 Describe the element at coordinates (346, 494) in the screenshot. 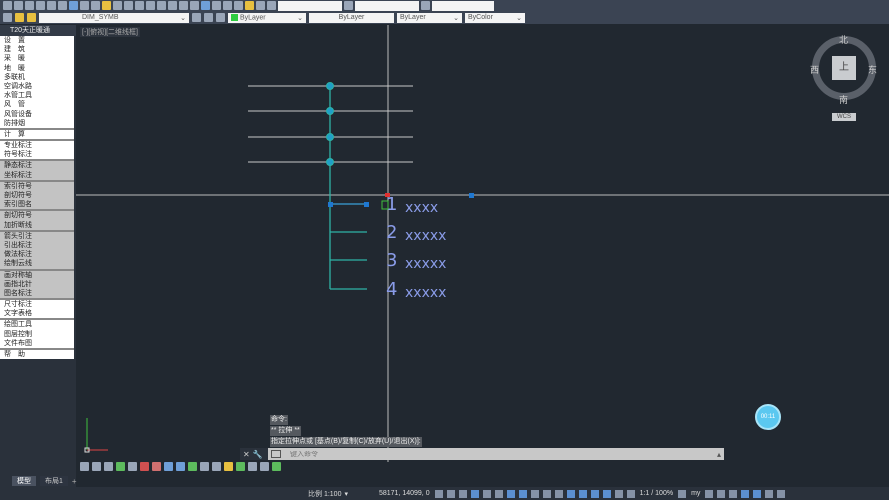

I see `chevron-down-icon: ▾` at that location.